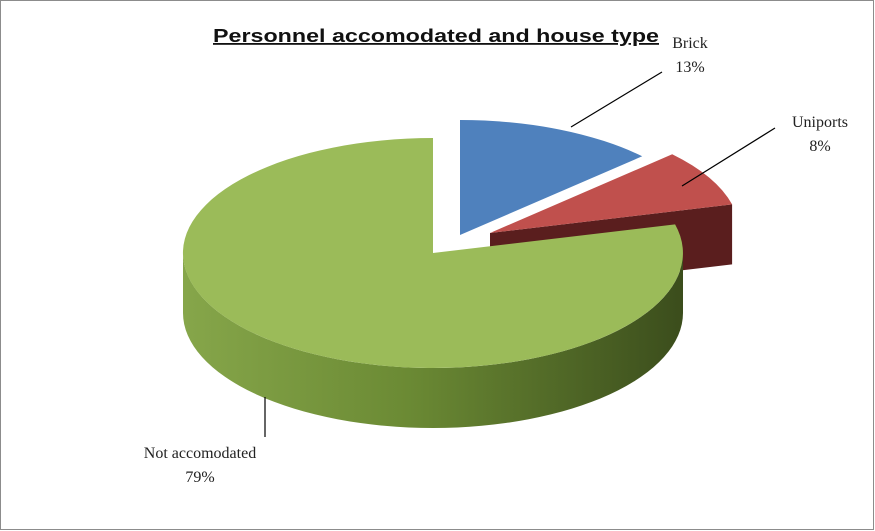 This screenshot has height=531, width=875. I want to click on data-label-value: 8%, so click(819, 146).